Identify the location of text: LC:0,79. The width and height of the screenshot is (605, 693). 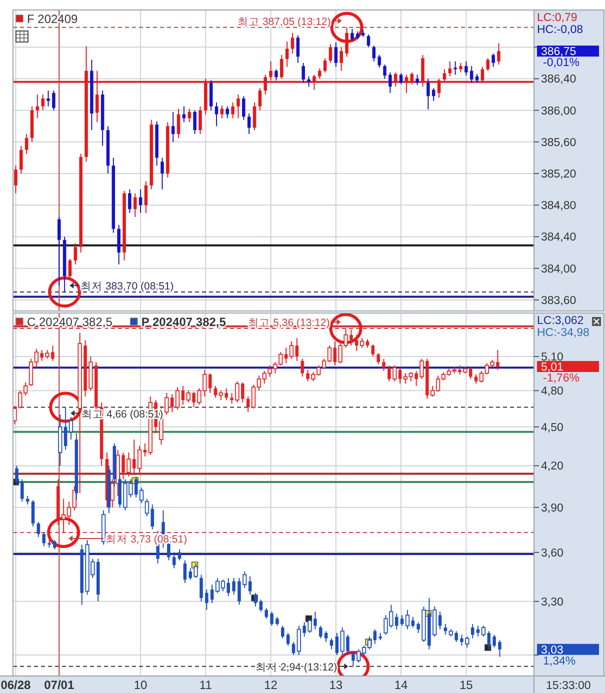
(557, 18).